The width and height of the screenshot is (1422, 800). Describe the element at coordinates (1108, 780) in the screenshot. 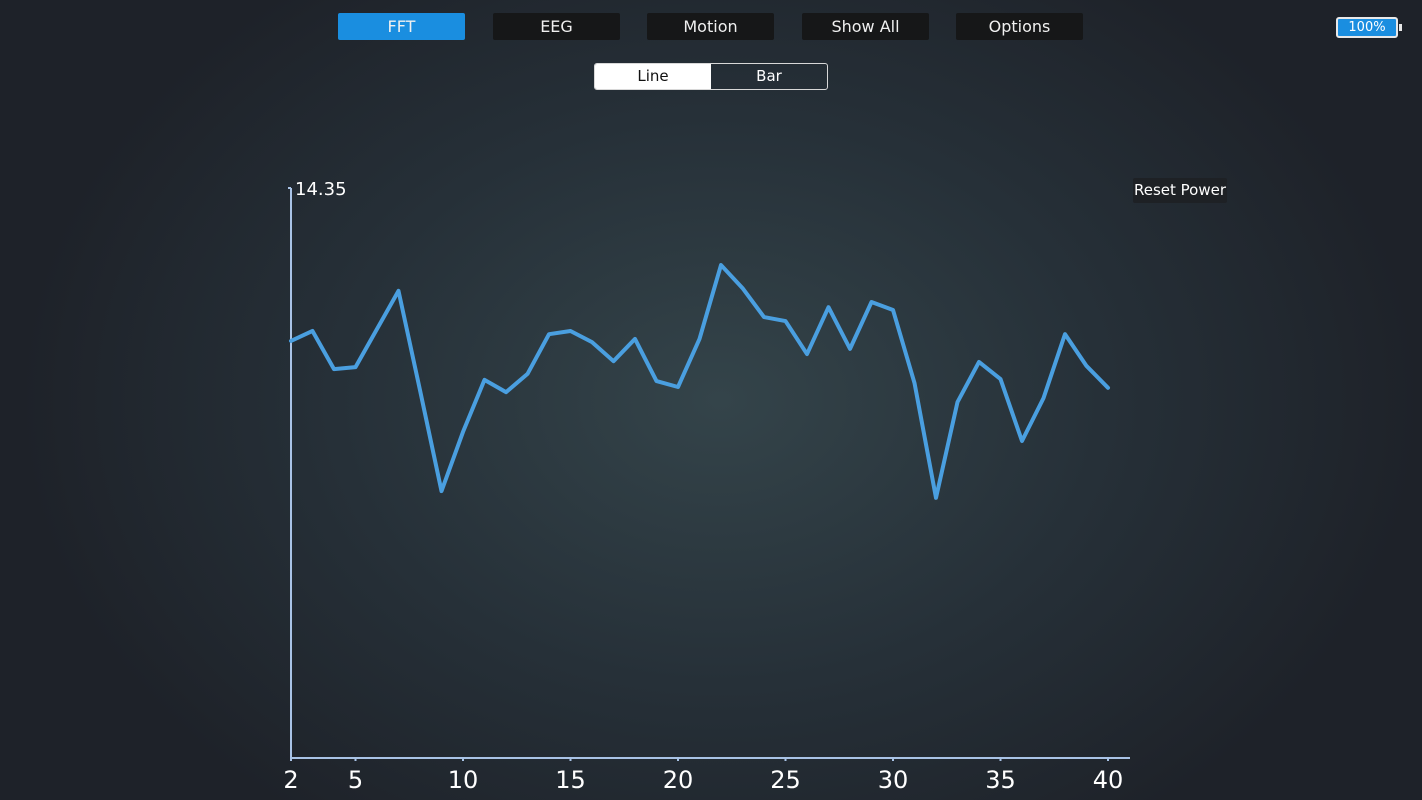

I see `x-tick-label: 40` at that location.